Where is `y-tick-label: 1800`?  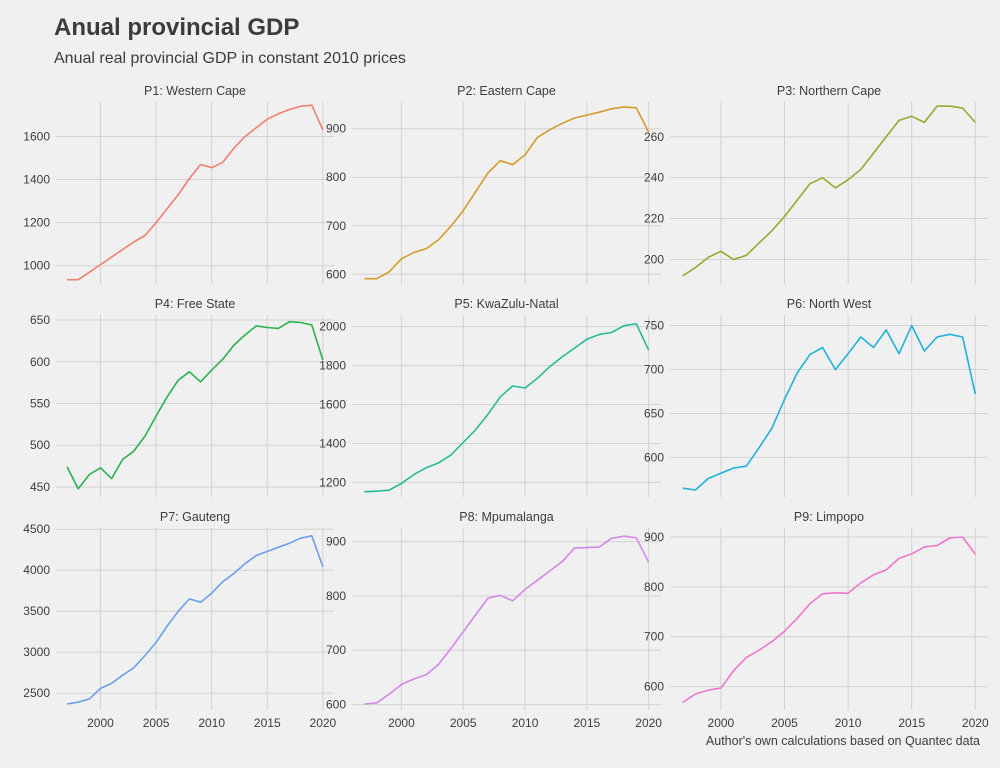
y-tick-label: 1800 is located at coordinates (332, 366).